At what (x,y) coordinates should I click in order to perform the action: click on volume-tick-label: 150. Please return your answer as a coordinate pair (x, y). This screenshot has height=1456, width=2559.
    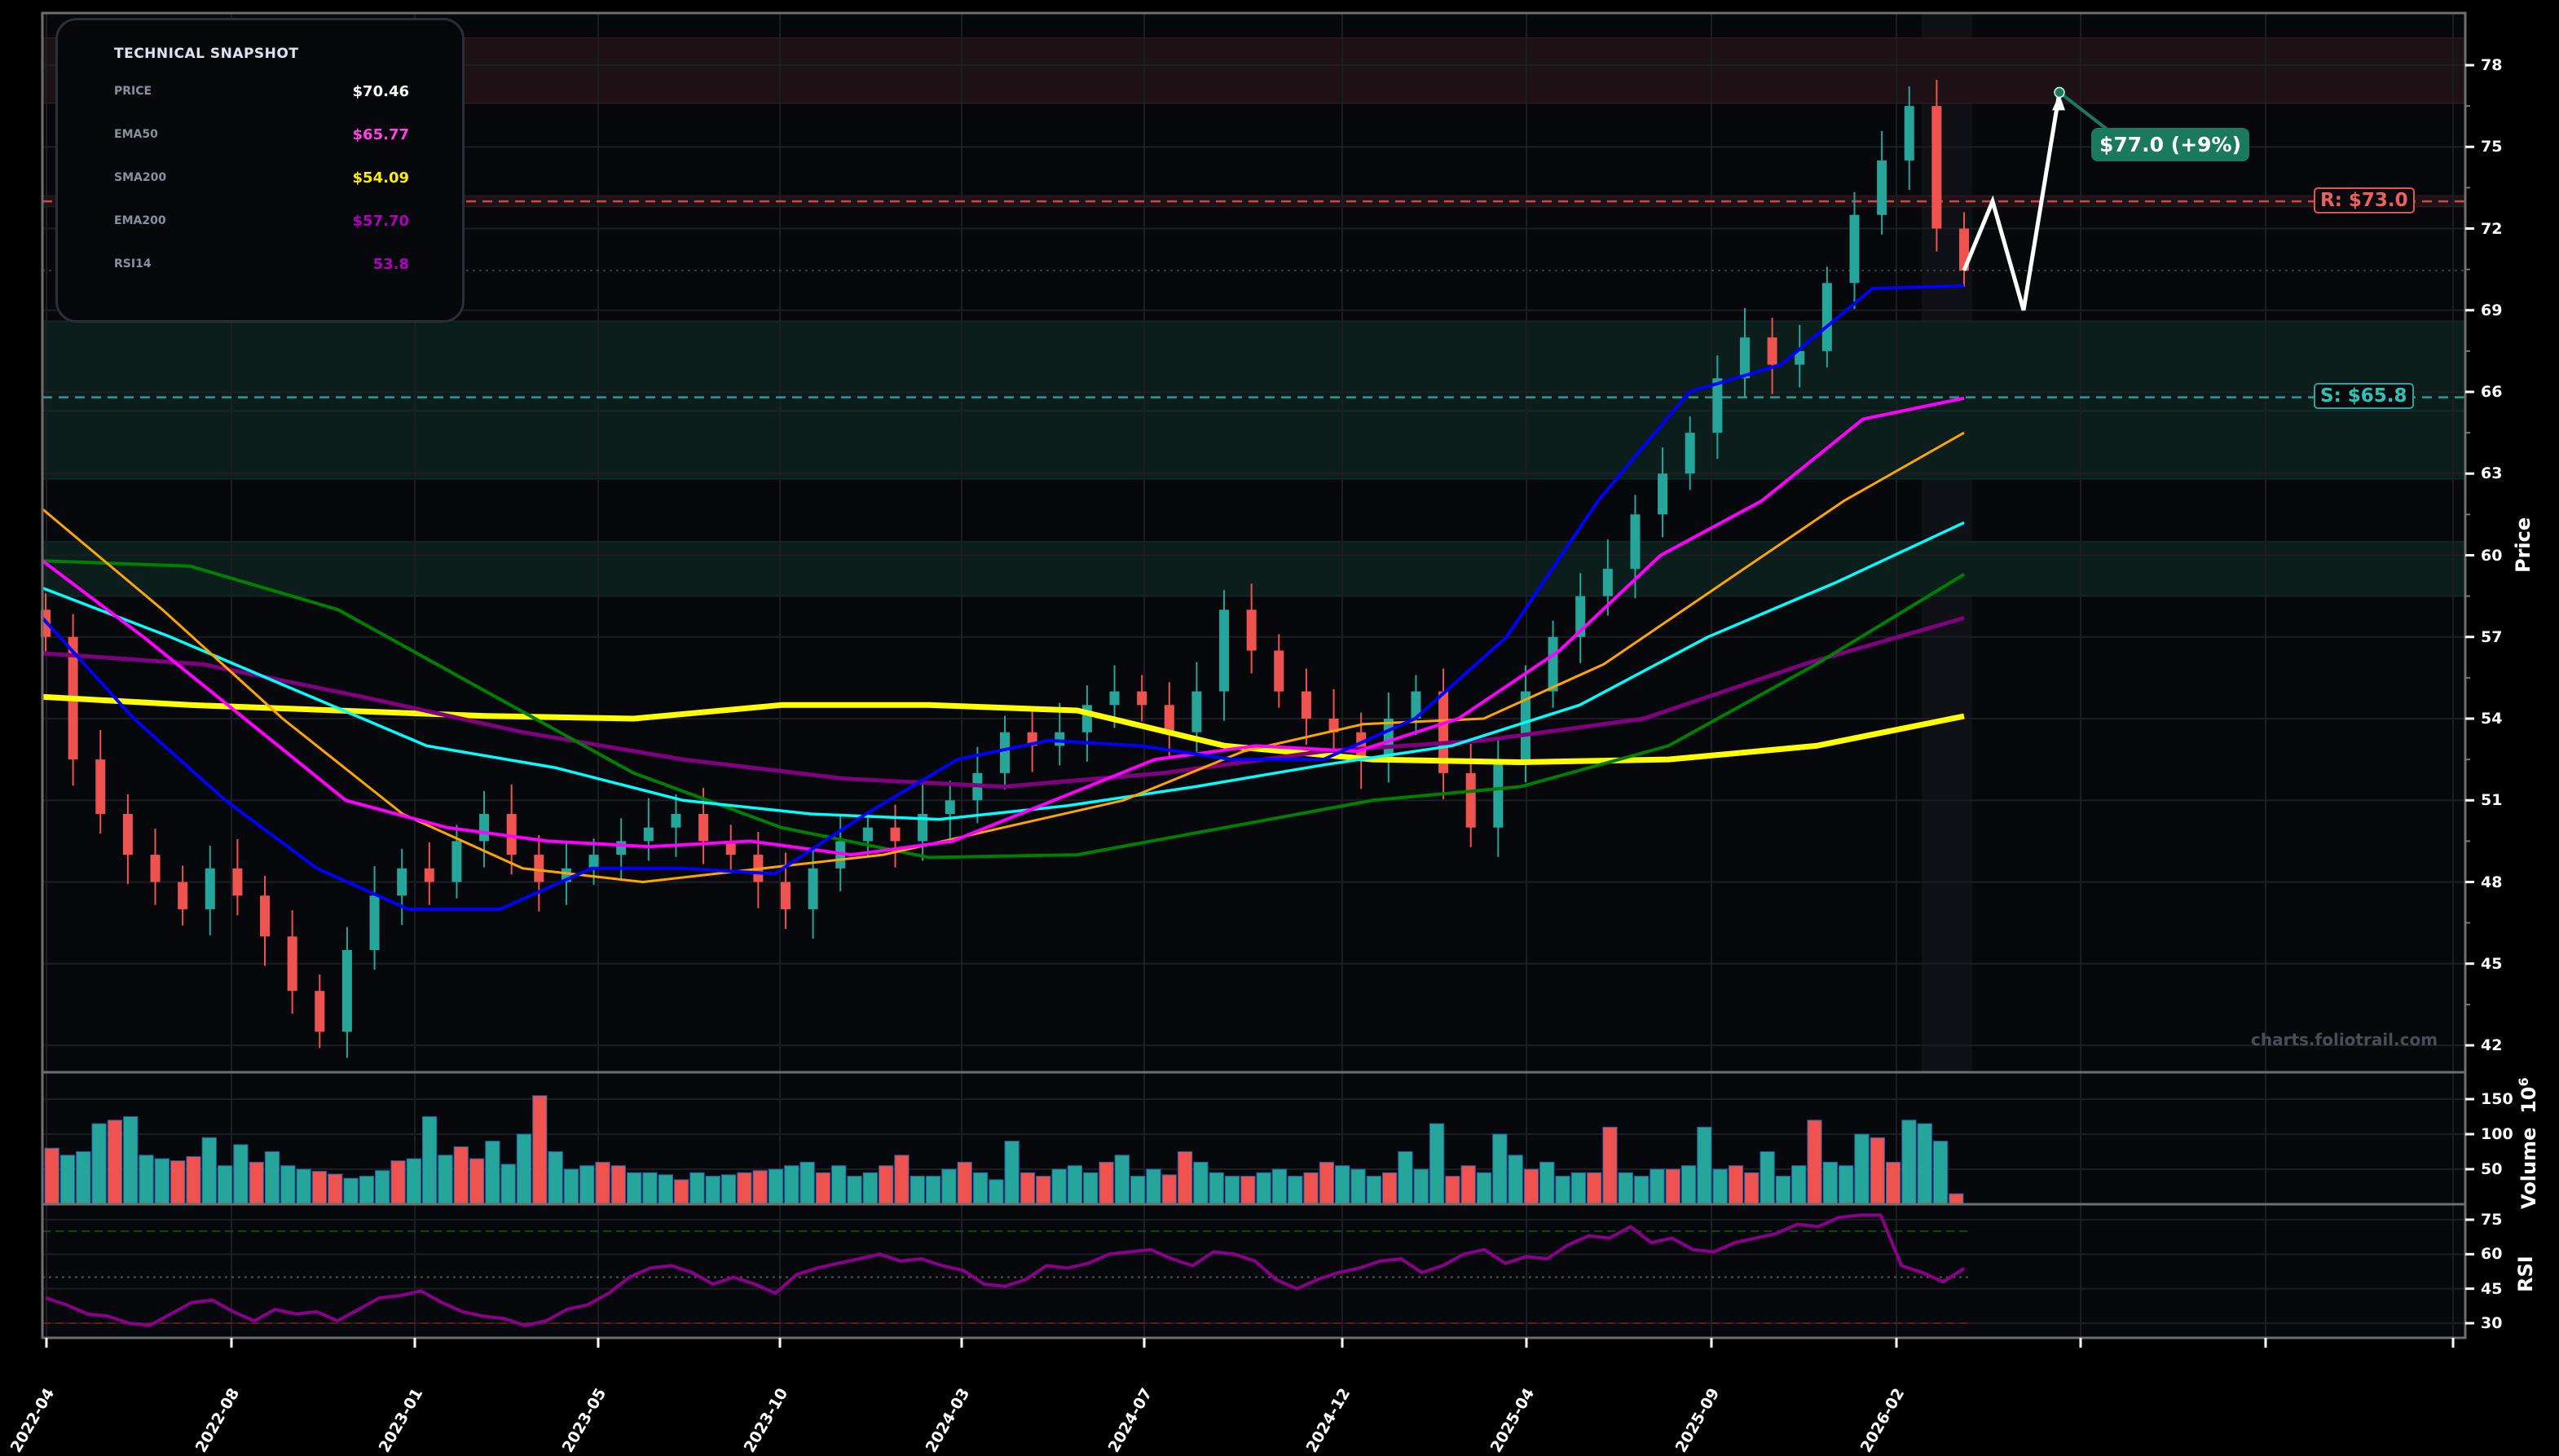
    Looking at the image, I should click on (2497, 1099).